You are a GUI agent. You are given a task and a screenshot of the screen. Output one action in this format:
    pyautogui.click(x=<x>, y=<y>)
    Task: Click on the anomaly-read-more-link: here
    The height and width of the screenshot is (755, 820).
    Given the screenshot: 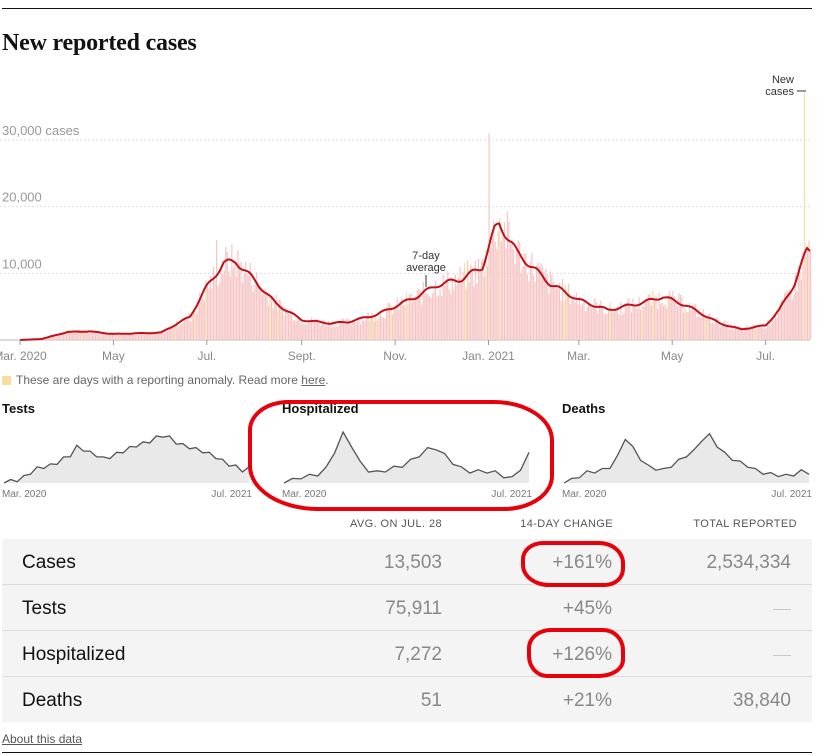 What is the action you would take?
    pyautogui.click(x=313, y=380)
    